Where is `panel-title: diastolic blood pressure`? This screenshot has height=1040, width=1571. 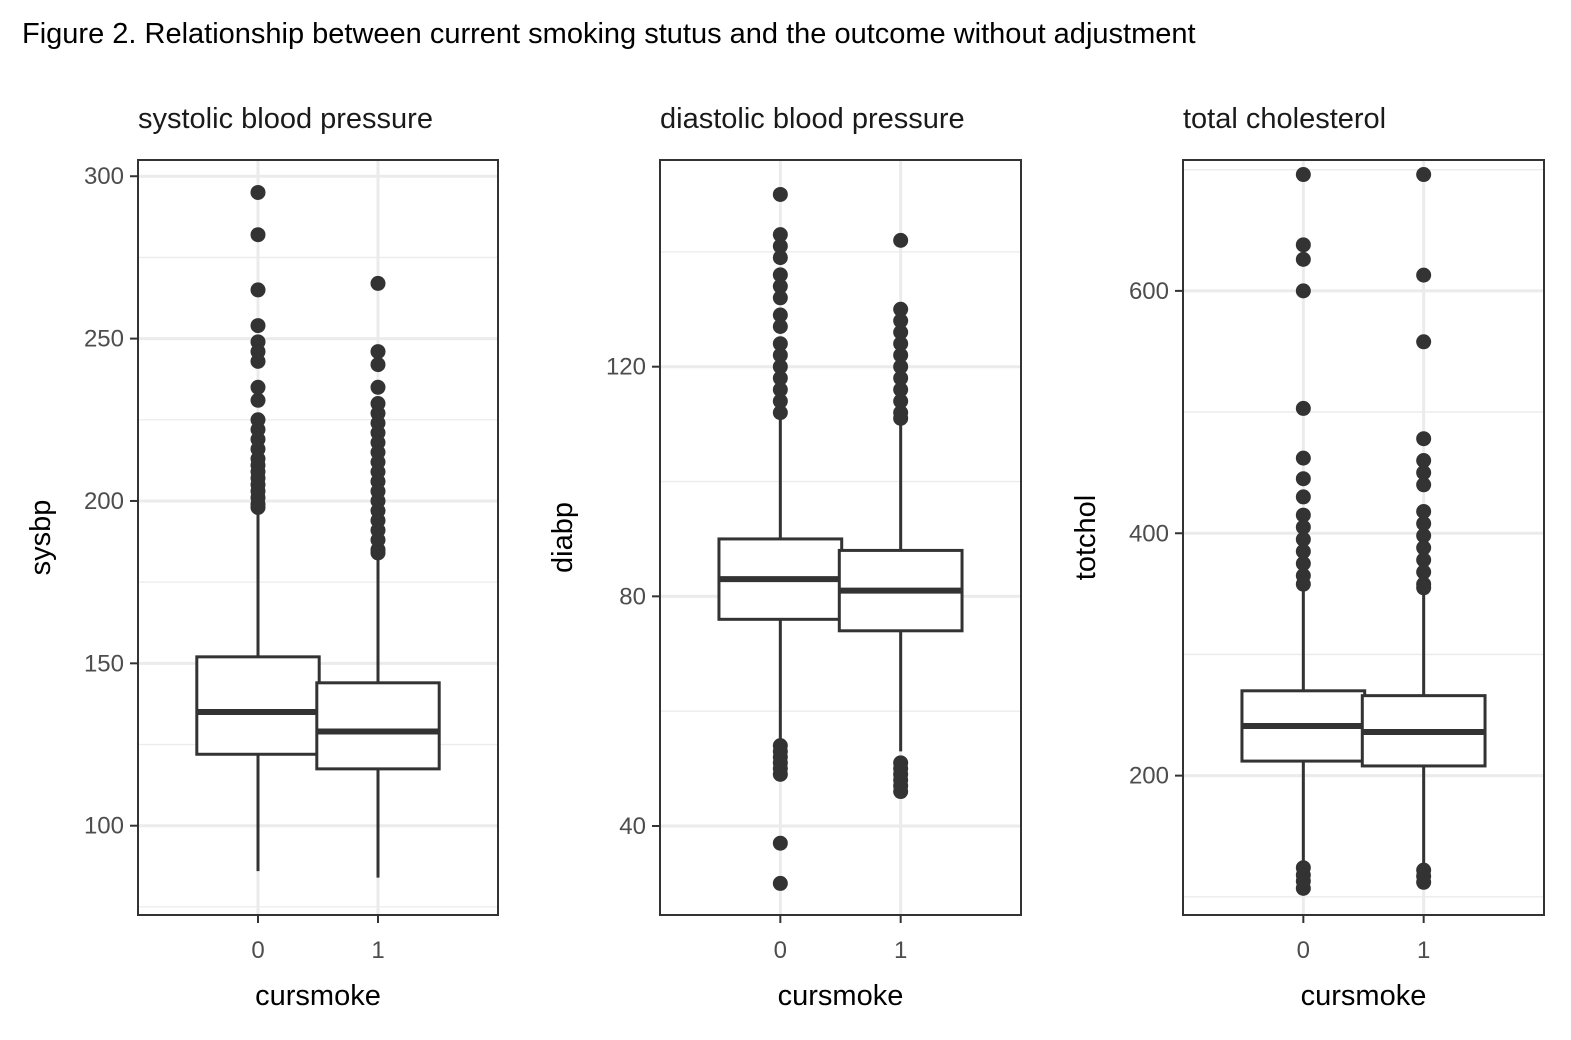 panel-title: diastolic blood pressure is located at coordinates (812, 119).